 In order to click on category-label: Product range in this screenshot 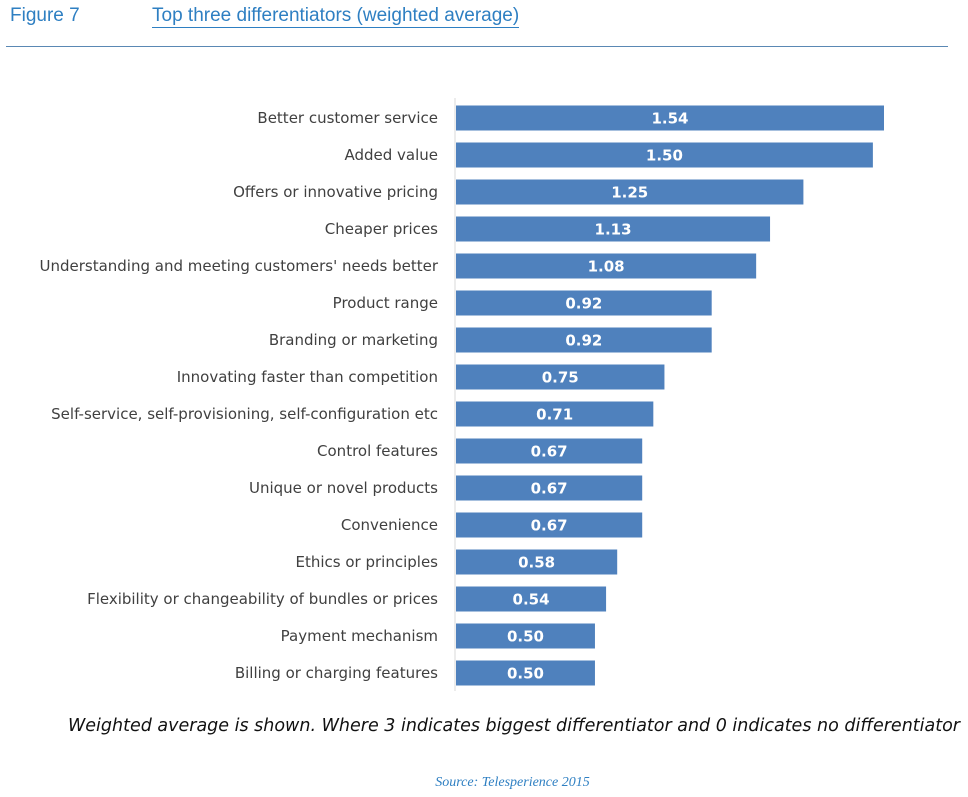, I will do `click(385, 303)`.